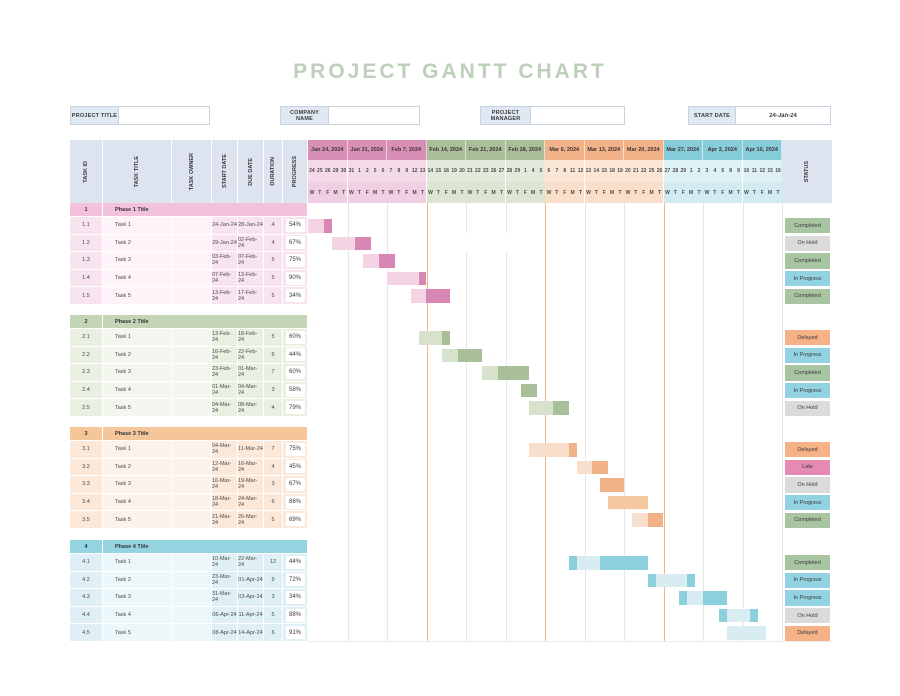 The width and height of the screenshot is (900, 696). What do you see at coordinates (137, 450) in the screenshot?
I see `task-title-cell: Task 1` at bounding box center [137, 450].